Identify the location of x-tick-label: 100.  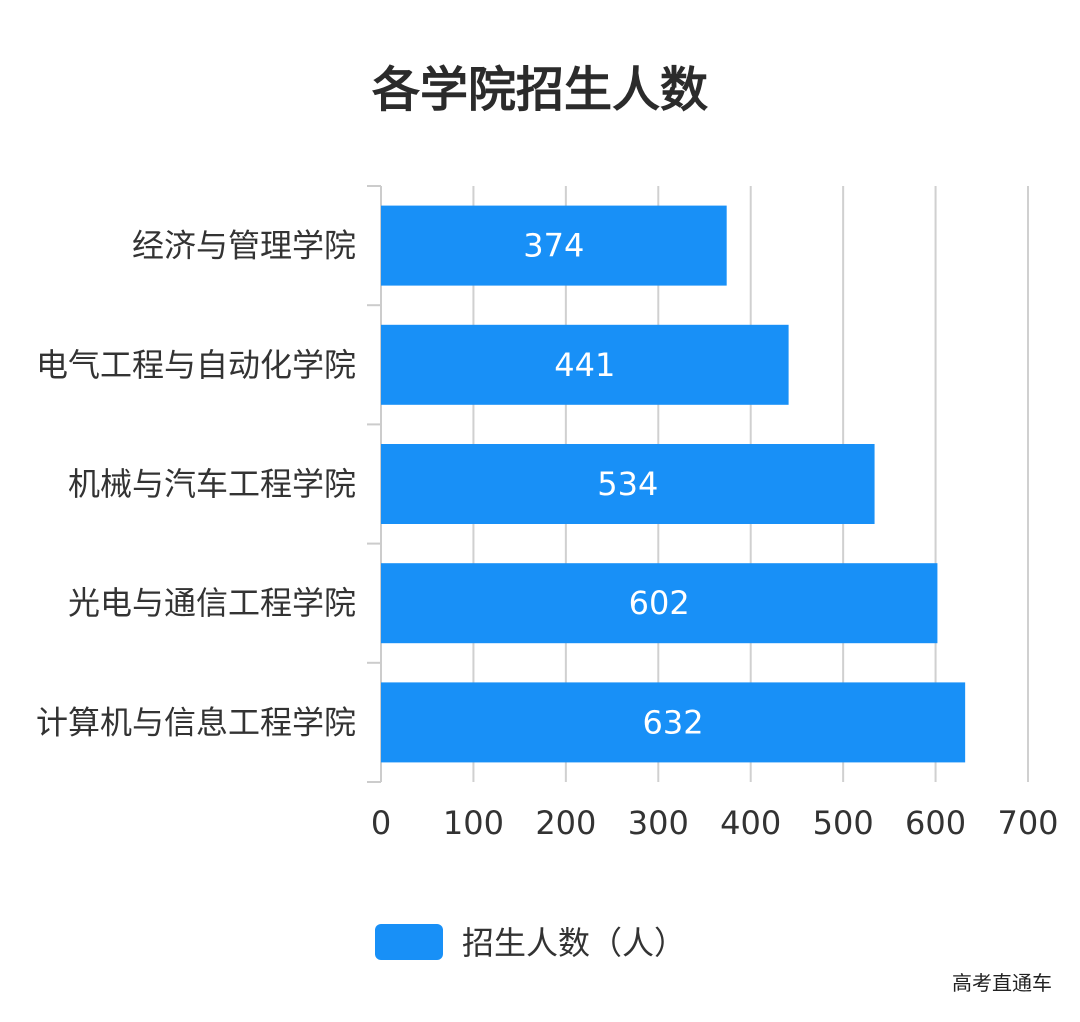
(473, 823).